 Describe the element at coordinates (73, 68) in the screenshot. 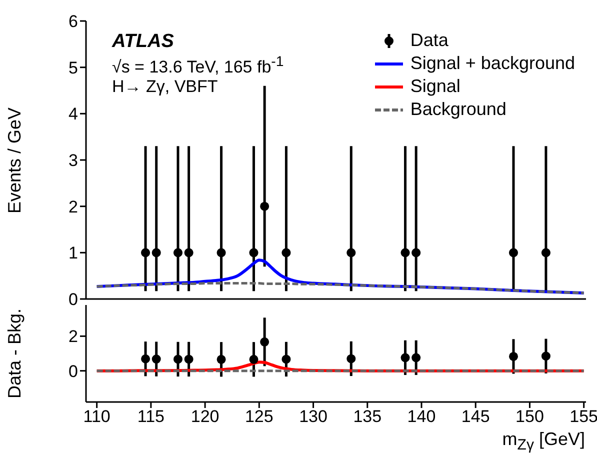

I see `y-tick-label: 5` at that location.